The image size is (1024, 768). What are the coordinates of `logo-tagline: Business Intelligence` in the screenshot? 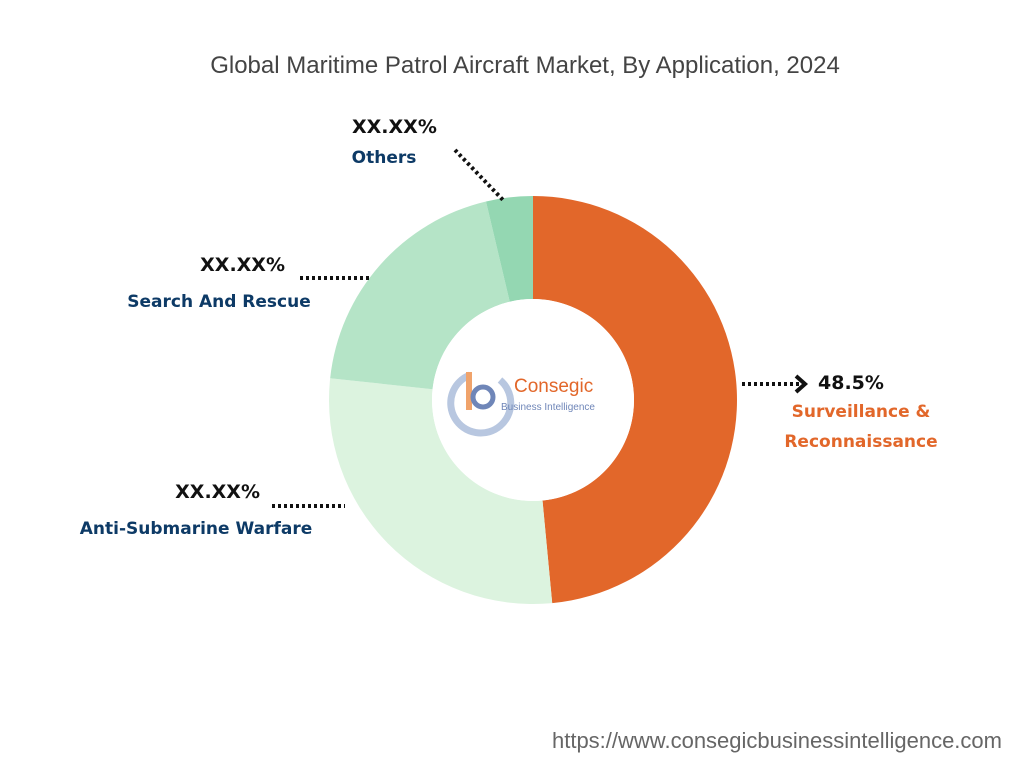 It's located at (548, 407).